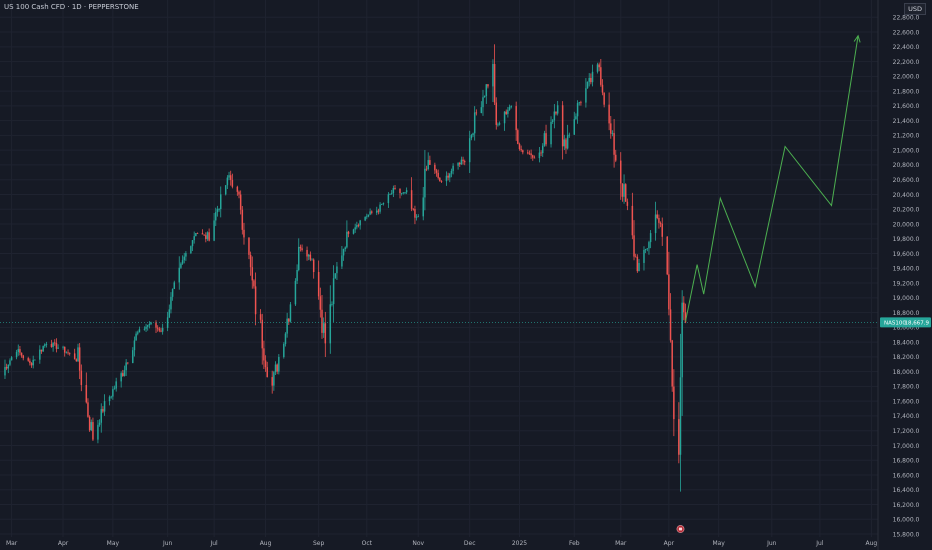 Image resolution: width=932 pixels, height=550 pixels. What do you see at coordinates (906, 475) in the screenshot?
I see `y-tick-label: 16,600.0` at bounding box center [906, 475].